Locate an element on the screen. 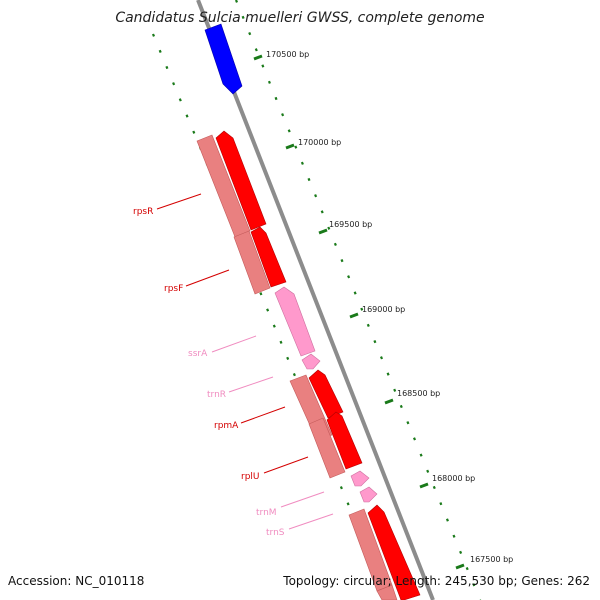 Image resolution: width=600 pixels, height=600 pixels. tick-label: 168000 bp is located at coordinates (453, 478).